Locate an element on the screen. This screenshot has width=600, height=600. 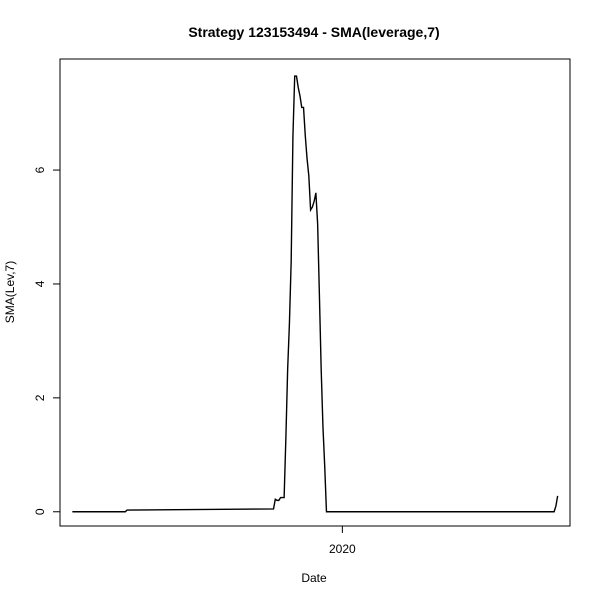
y-axis-label: SMA(Lev,7) is located at coordinates (10, 292).